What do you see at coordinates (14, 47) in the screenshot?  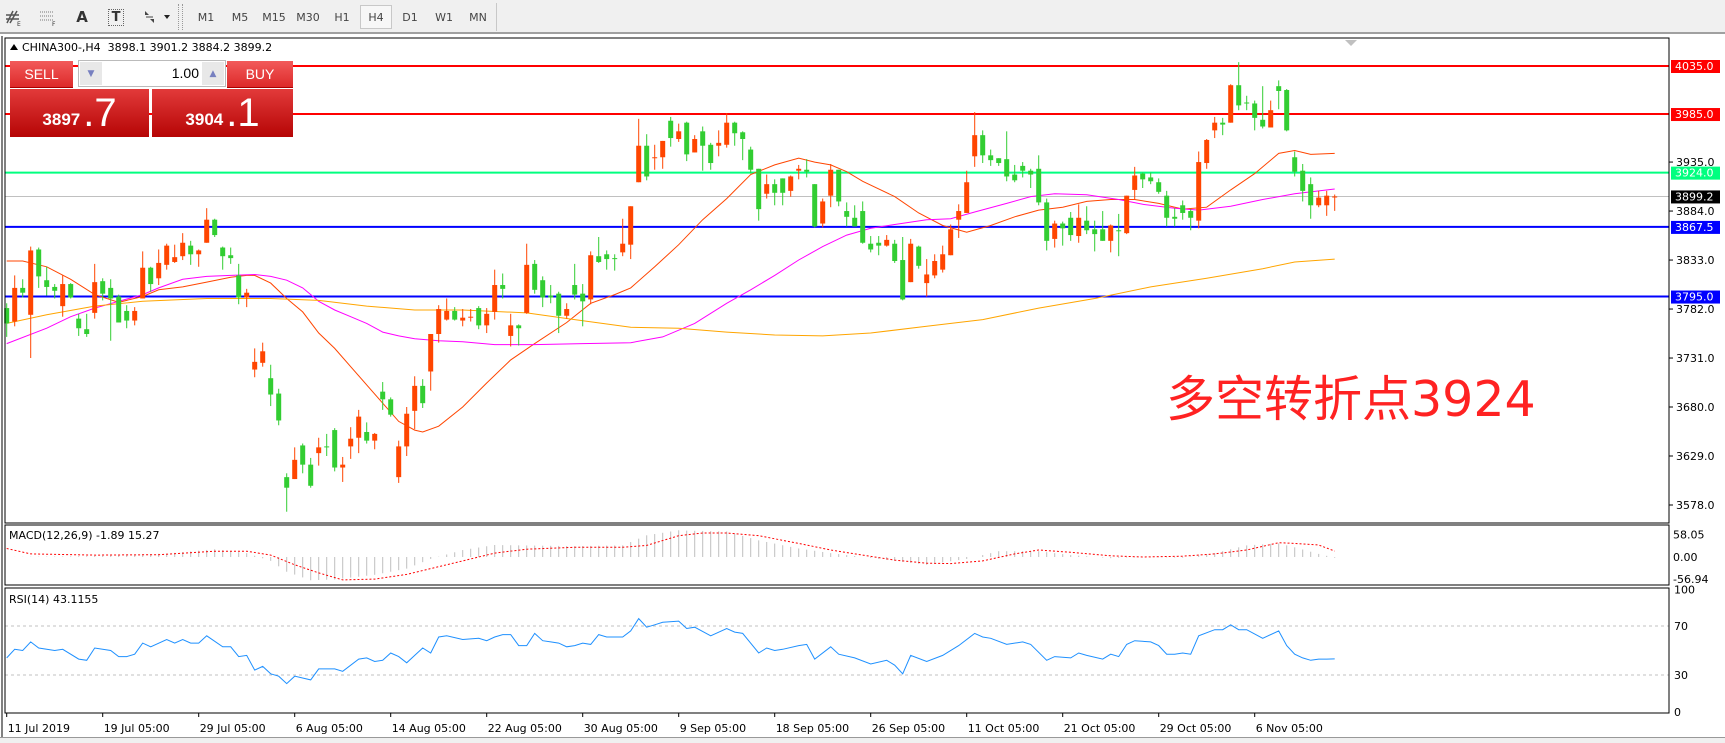 I see `collapse-triangle-icon` at bounding box center [14, 47].